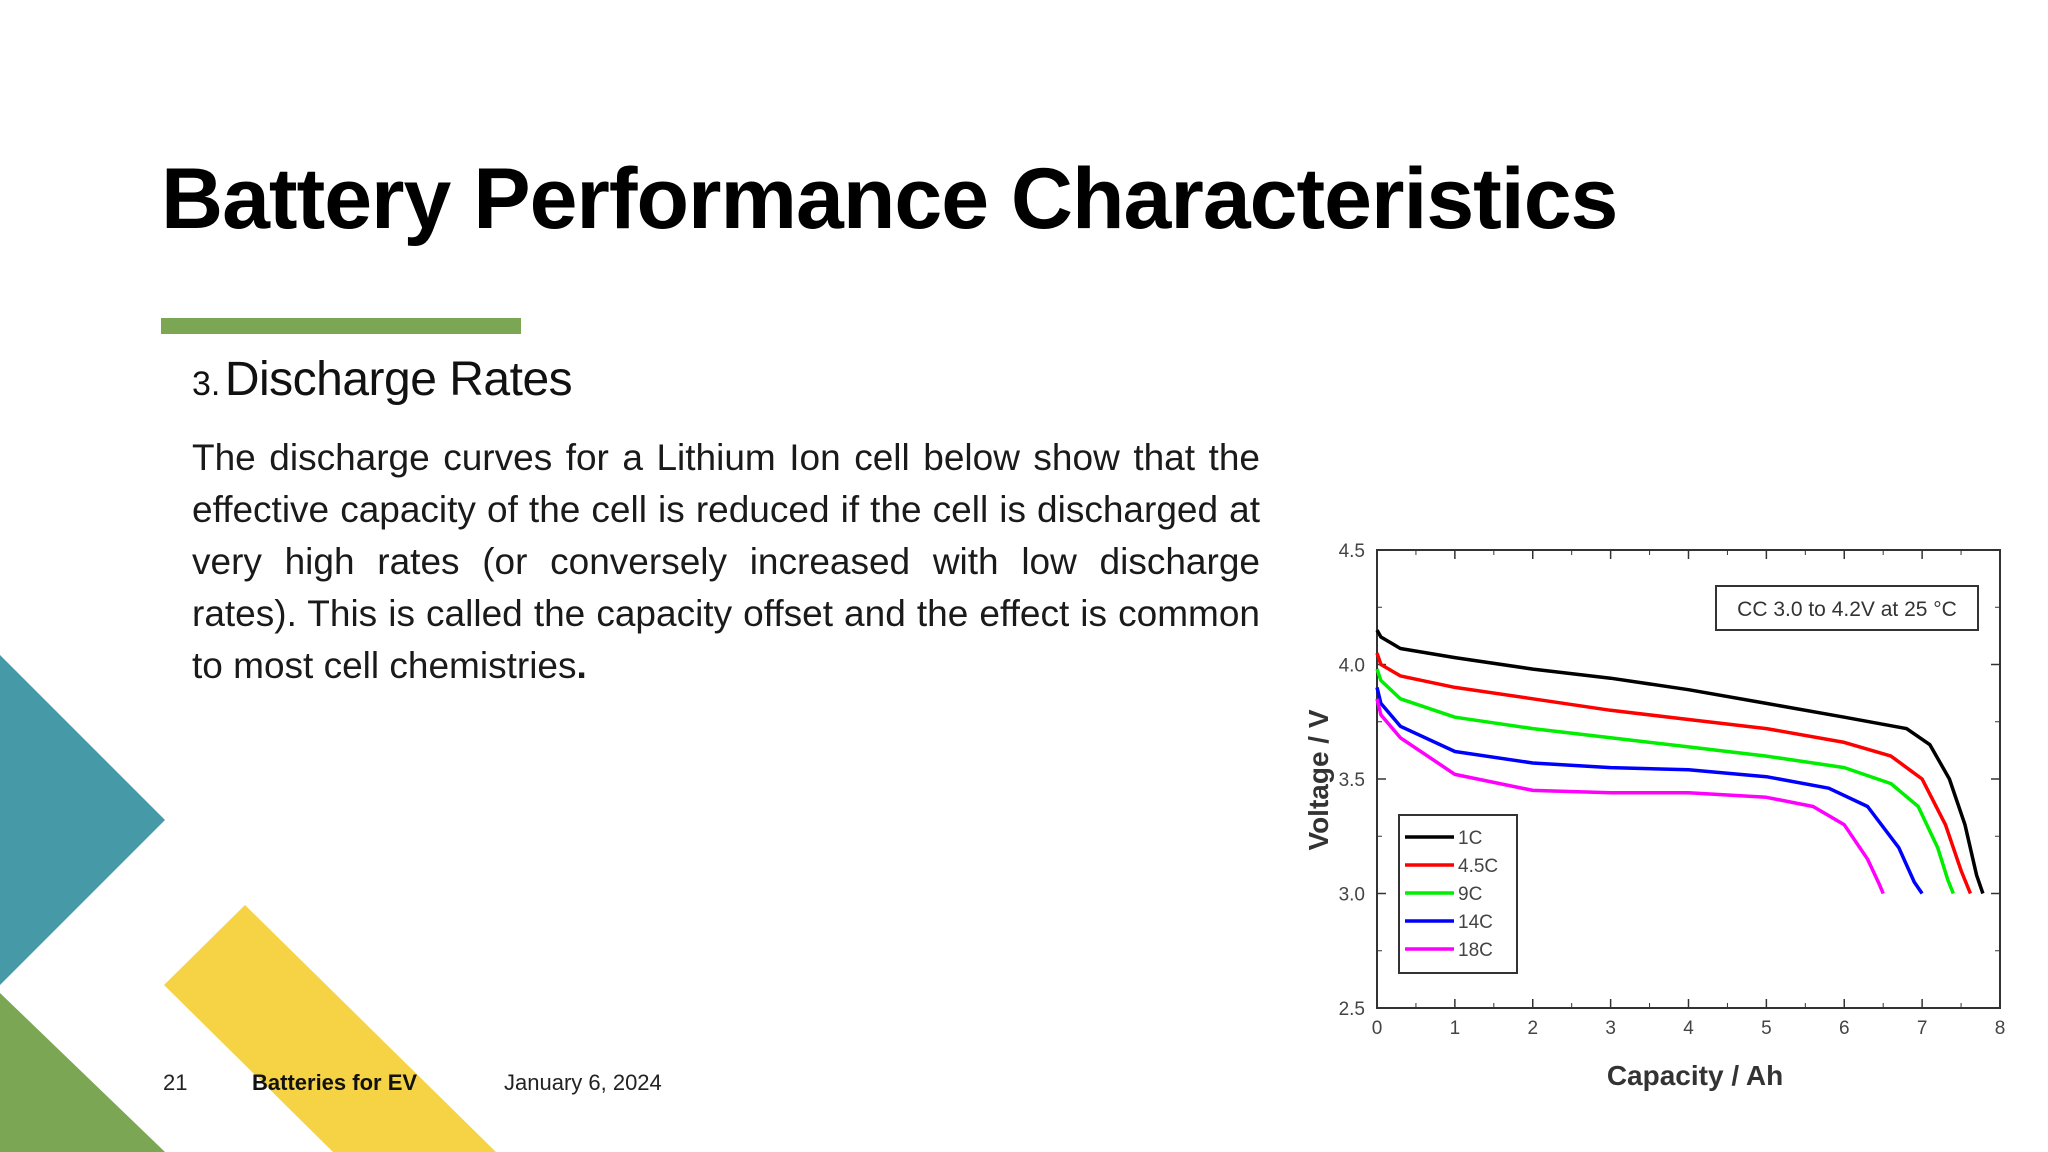  I want to click on y-tick-label: 3.0, so click(1352, 895).